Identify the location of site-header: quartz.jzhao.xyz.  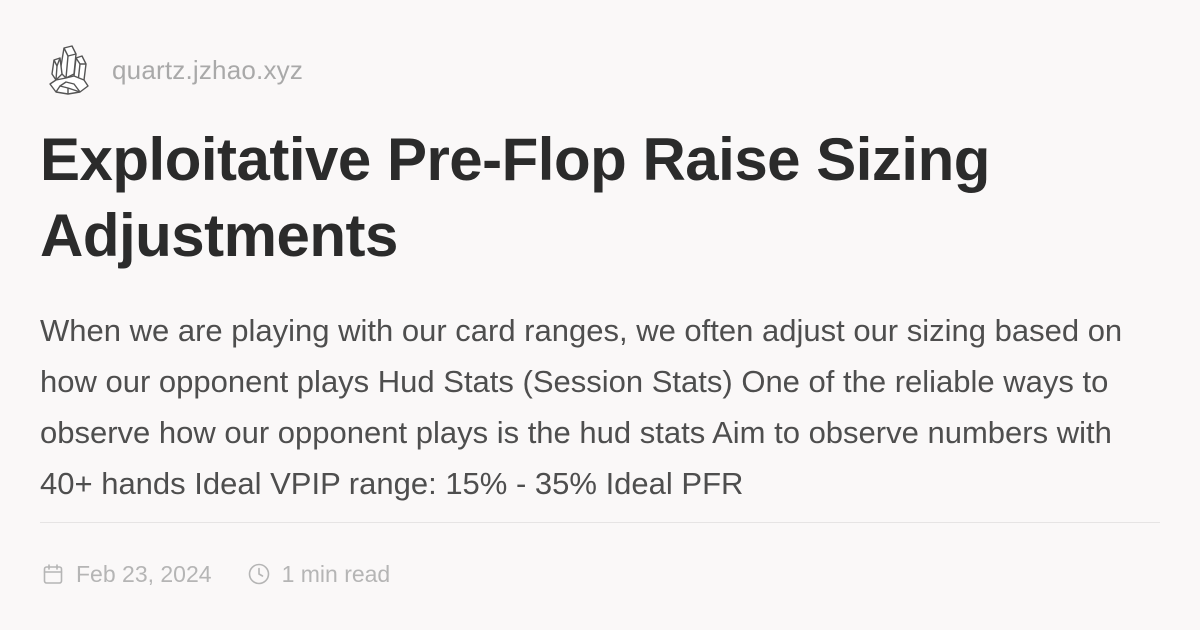
(171, 70).